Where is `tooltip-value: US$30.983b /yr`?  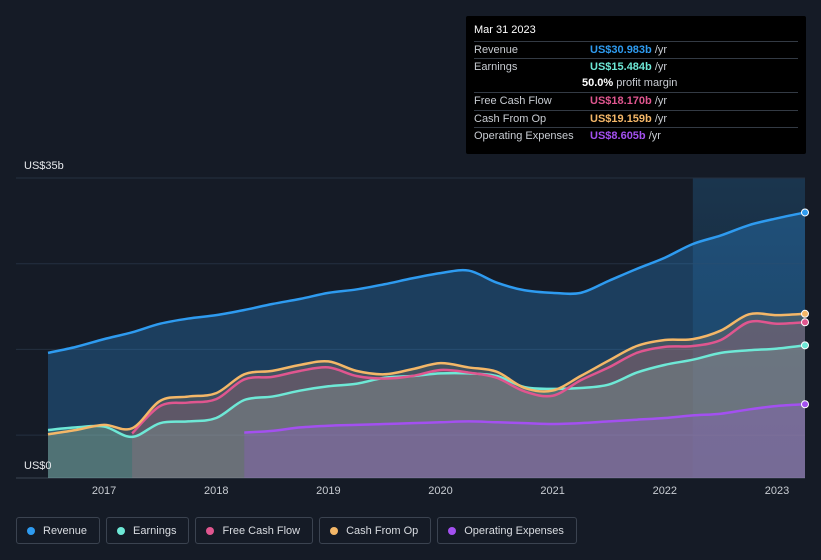 tooltip-value: US$30.983b /yr is located at coordinates (629, 50).